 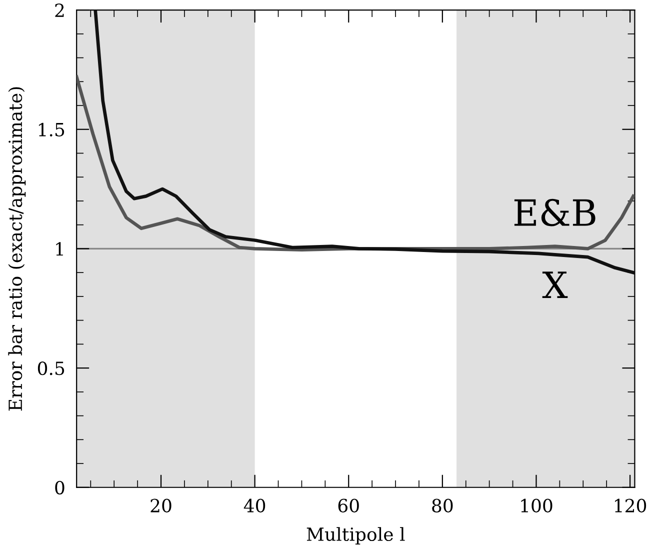 What do you see at coordinates (442, 505) in the screenshot?
I see `x-tick-label: 80` at bounding box center [442, 505].